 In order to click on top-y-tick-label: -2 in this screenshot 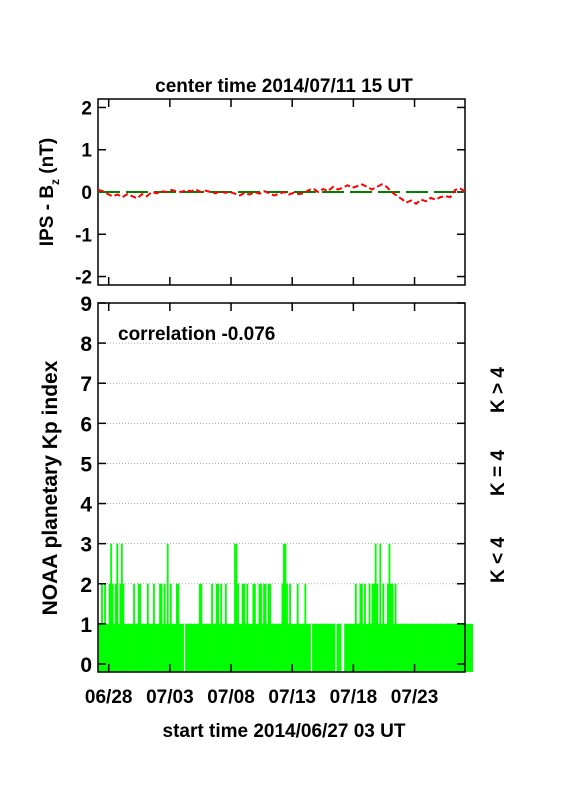, I will do `click(83, 278)`.